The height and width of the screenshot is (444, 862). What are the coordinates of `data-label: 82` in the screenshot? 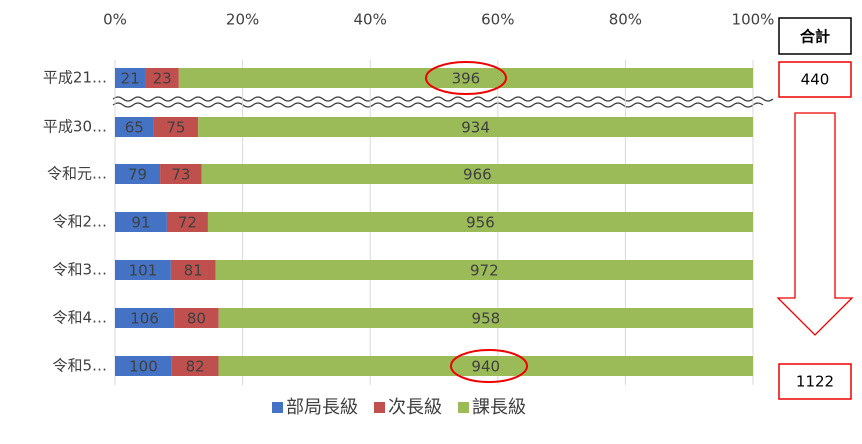 It's located at (195, 367).